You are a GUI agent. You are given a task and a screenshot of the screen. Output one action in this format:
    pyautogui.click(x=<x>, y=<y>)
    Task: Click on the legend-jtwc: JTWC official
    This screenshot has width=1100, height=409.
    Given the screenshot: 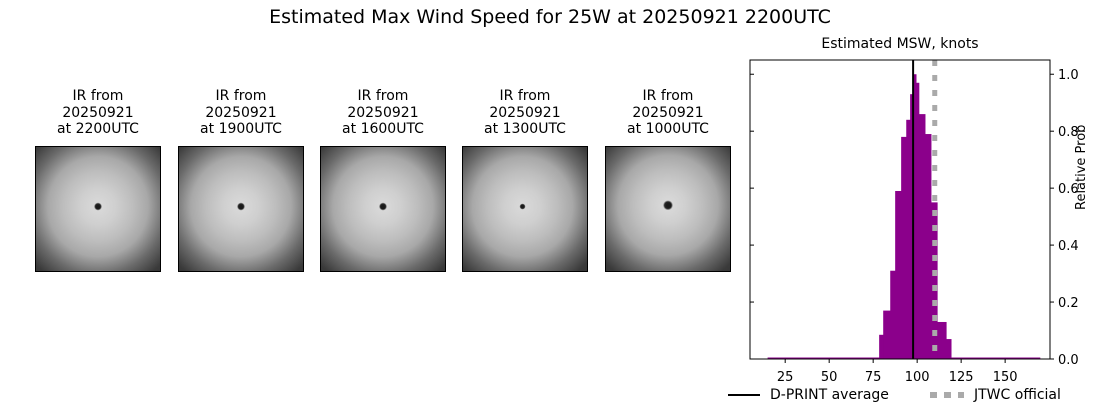 What is the action you would take?
    pyautogui.click(x=995, y=395)
    